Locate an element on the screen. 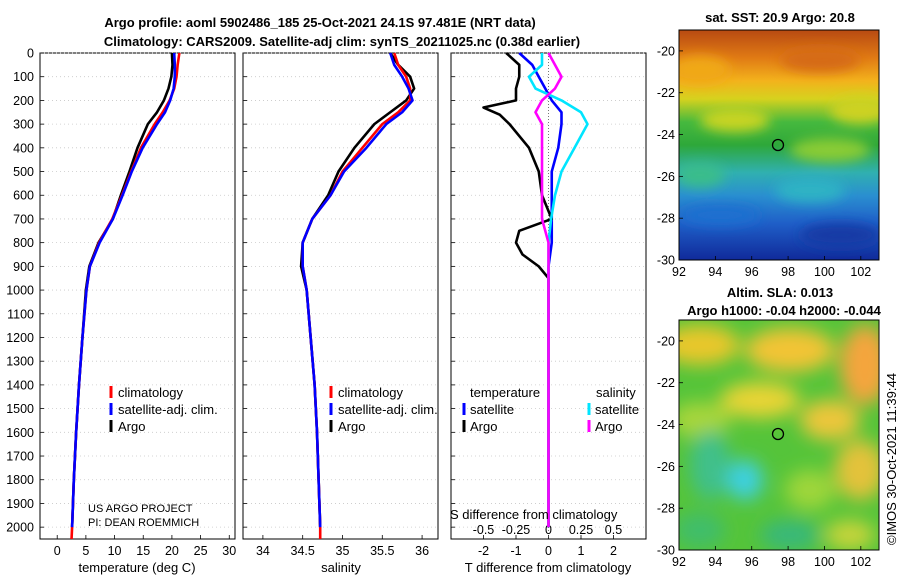  y-tick-label: 1900 is located at coordinates (20, 504).